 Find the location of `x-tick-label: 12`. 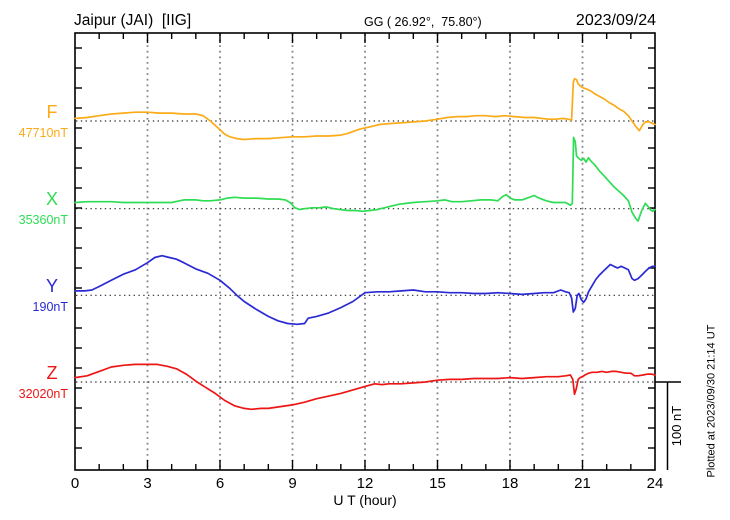

x-tick-label: 12 is located at coordinates (365, 483).